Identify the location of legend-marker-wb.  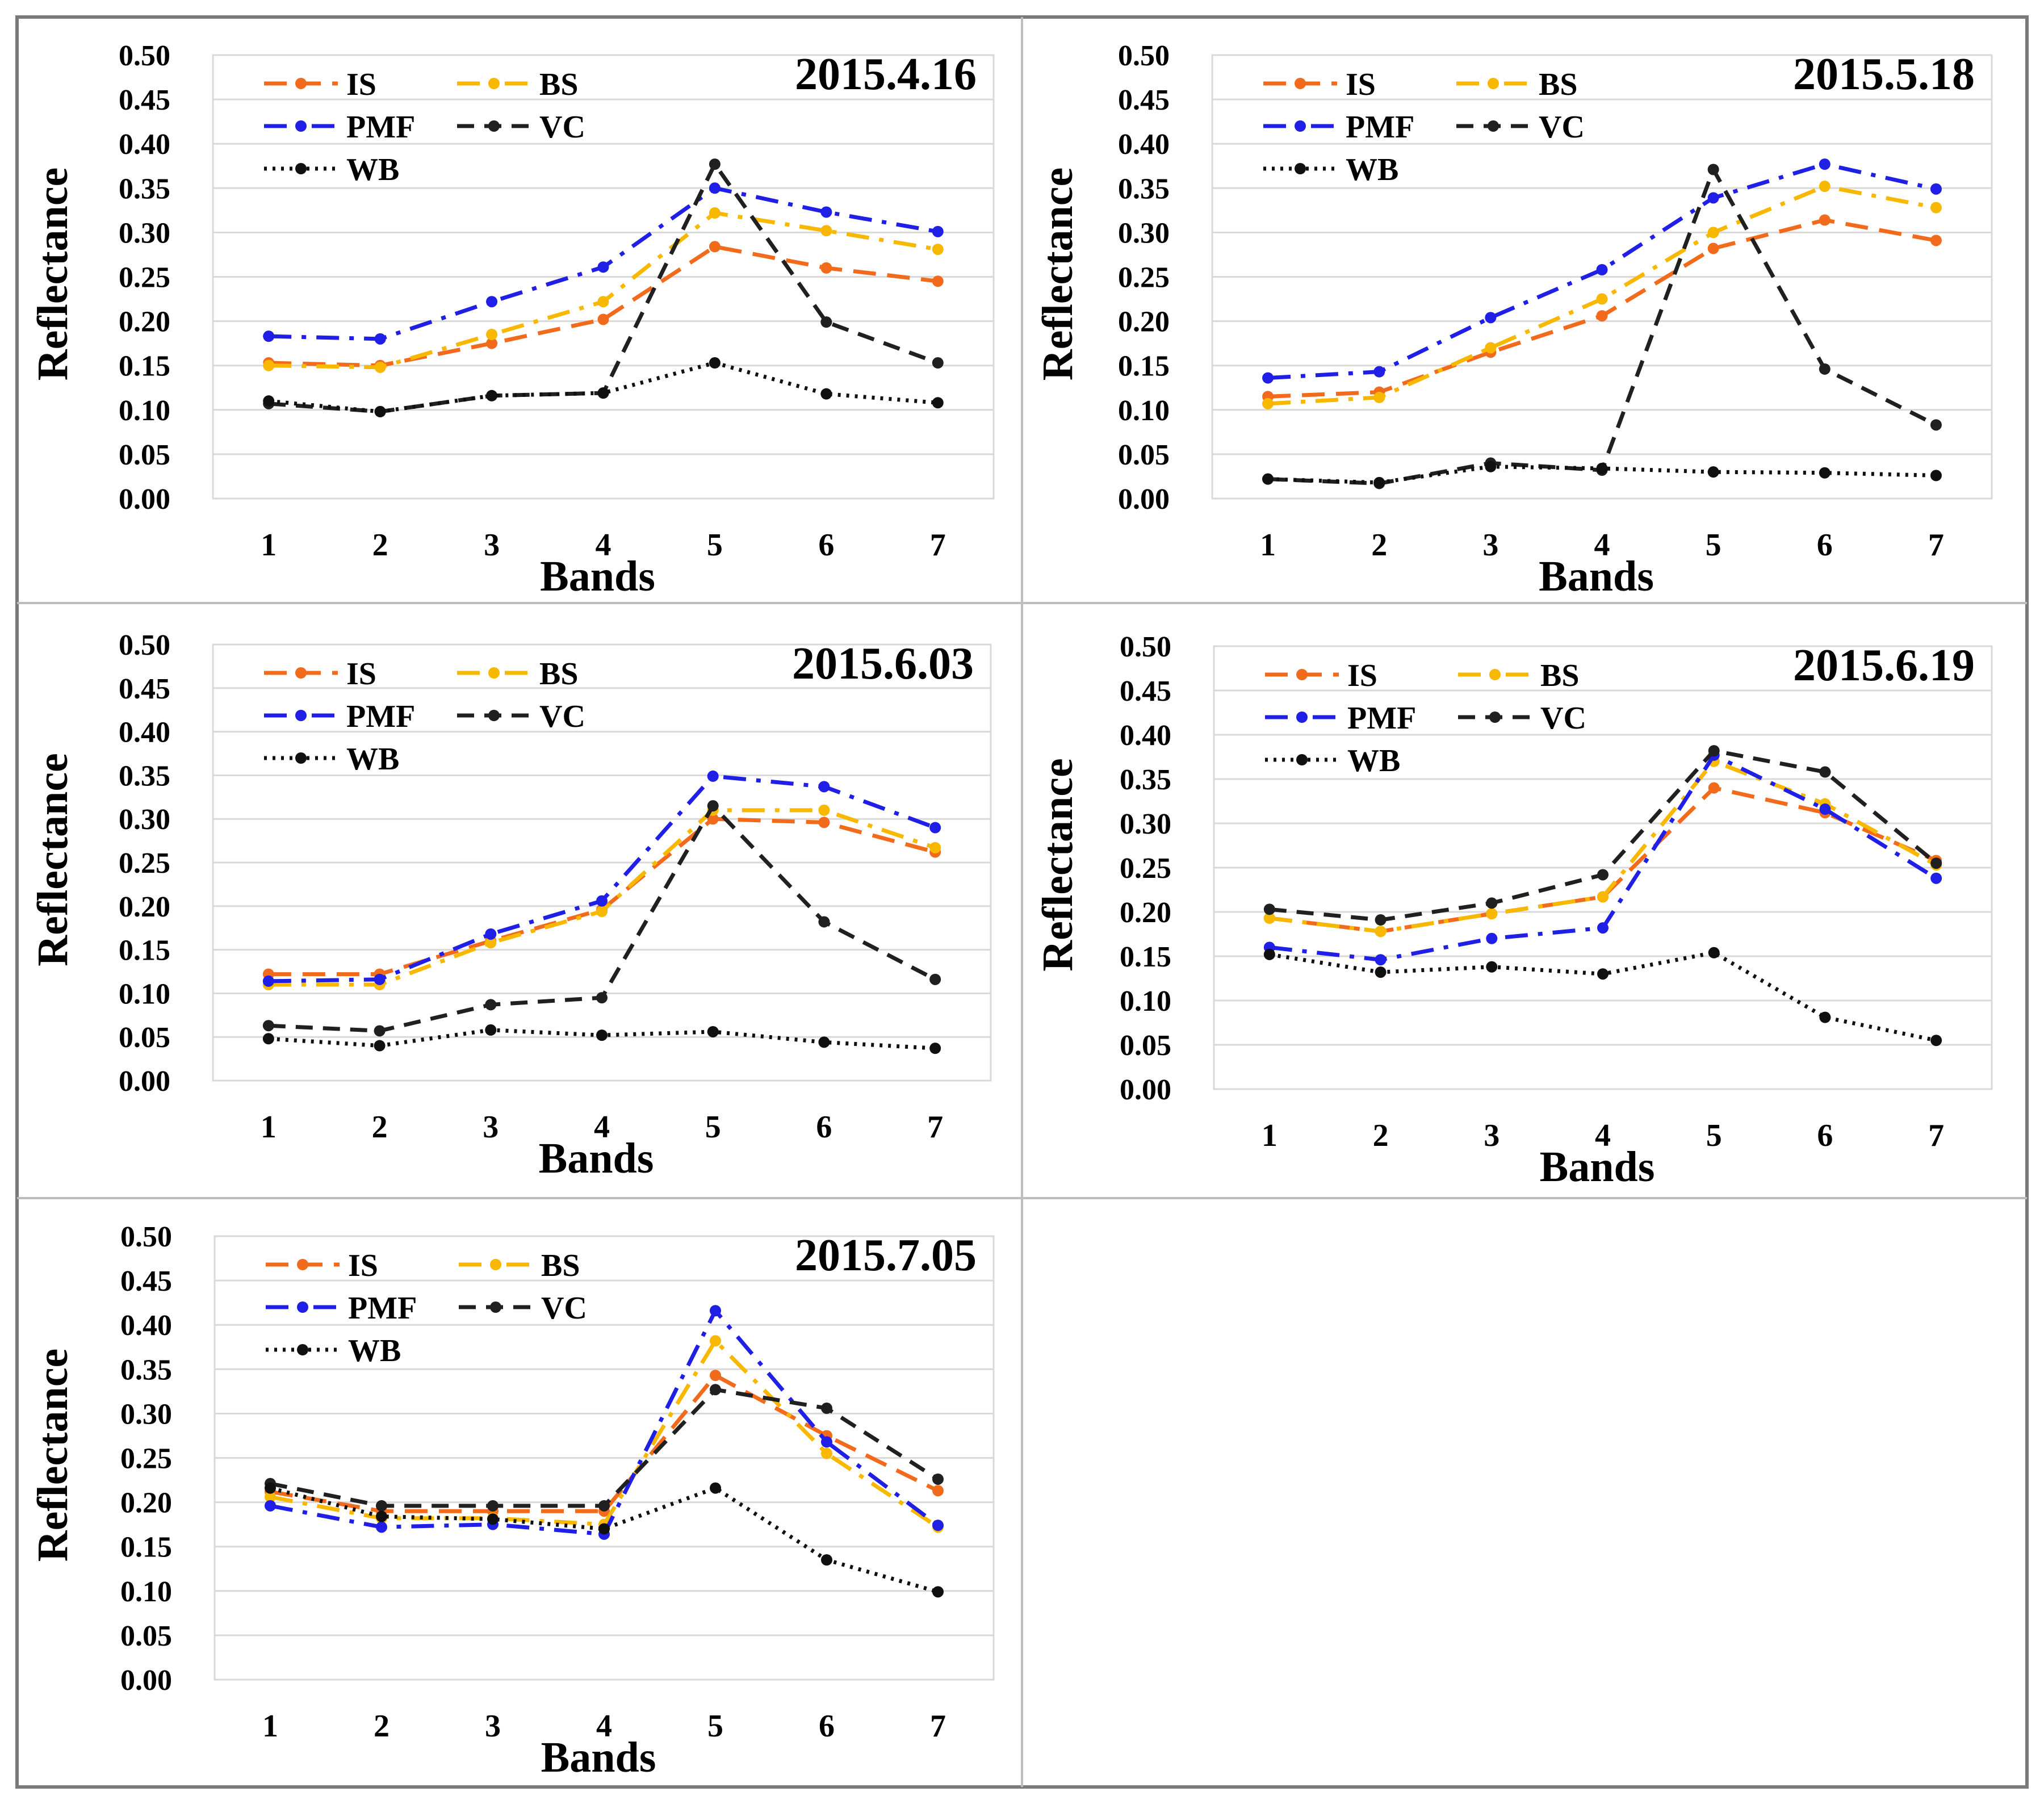
(302, 1349).